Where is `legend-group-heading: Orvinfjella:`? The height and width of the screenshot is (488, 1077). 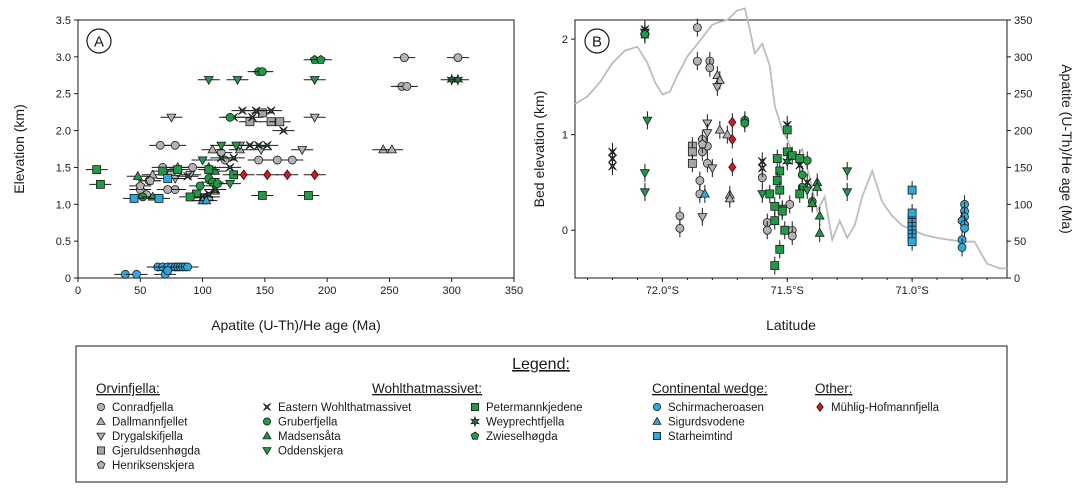 legend-group-heading: Orvinfjella: is located at coordinates (128, 388).